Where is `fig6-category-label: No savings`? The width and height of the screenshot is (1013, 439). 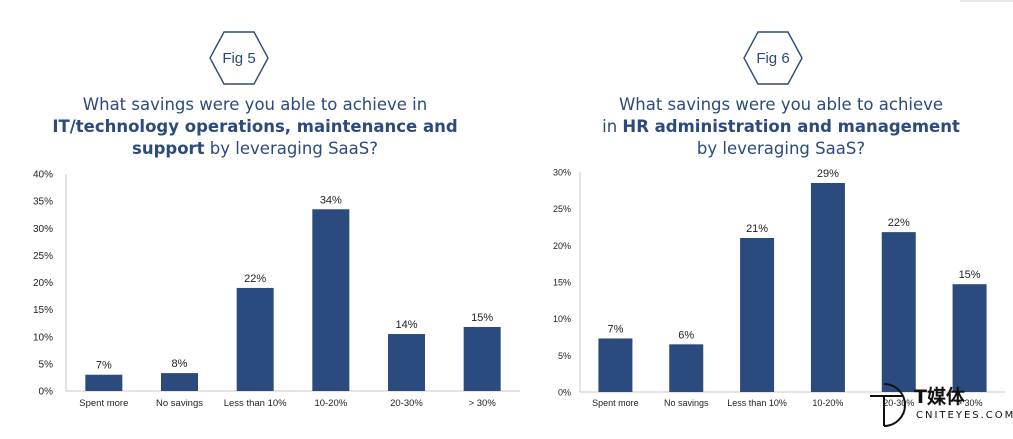 fig6-category-label: No savings is located at coordinates (686, 403).